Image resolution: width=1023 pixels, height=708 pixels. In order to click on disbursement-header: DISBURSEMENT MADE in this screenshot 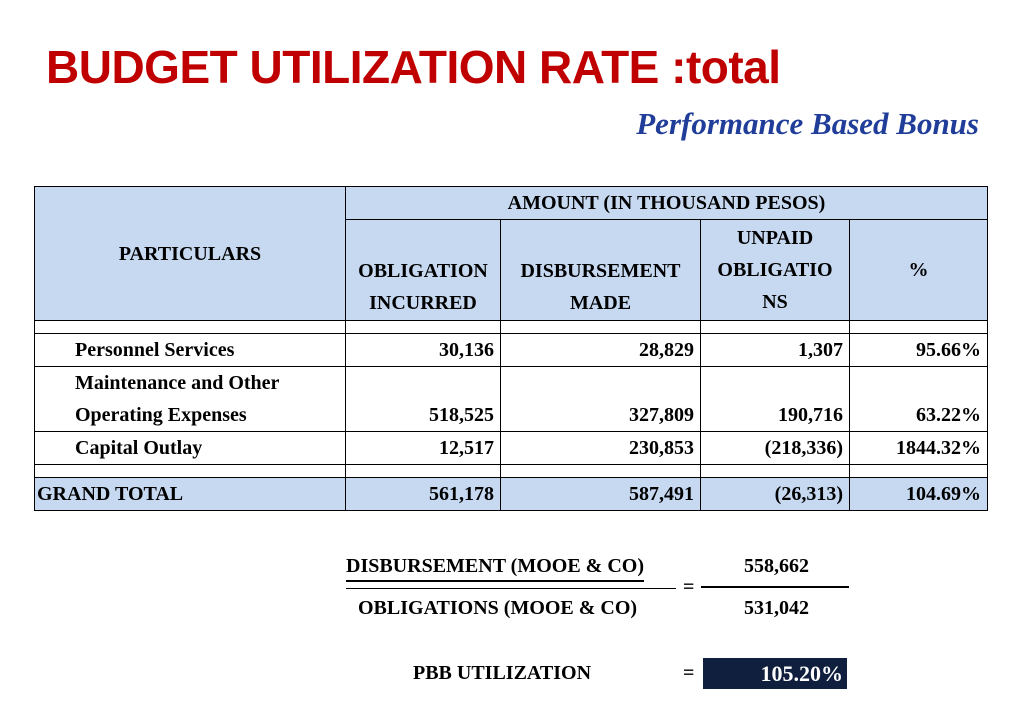, I will do `click(600, 270)`.